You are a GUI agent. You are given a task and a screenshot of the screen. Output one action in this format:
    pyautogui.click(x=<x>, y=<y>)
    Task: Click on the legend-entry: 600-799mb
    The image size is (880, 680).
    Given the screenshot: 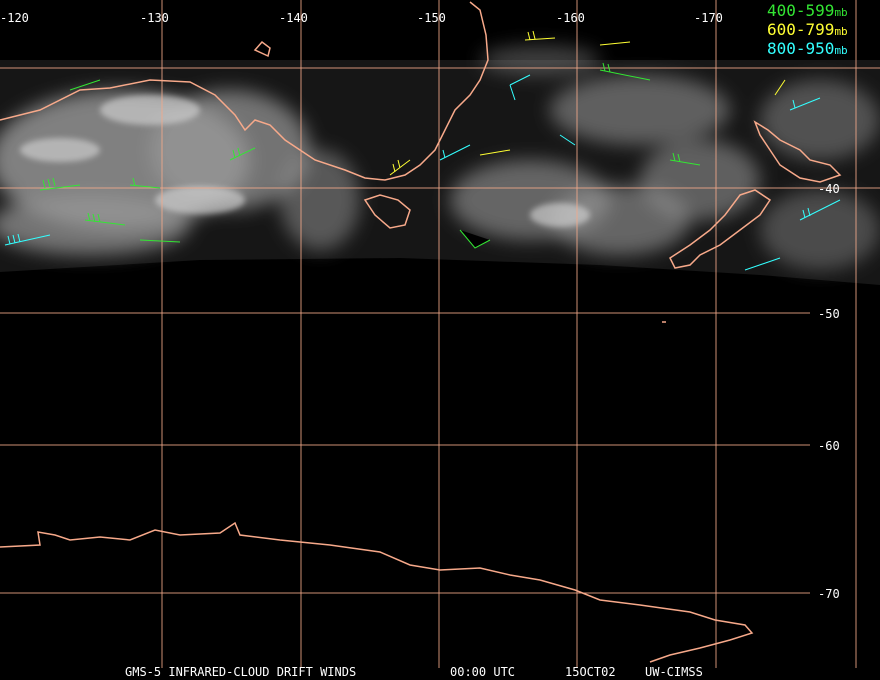 What is the action you would take?
    pyautogui.click(x=807, y=29)
    